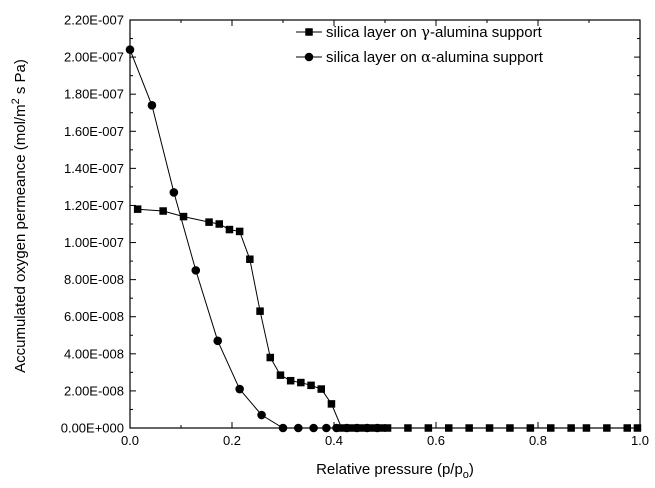  I want to click on legend-entry: silica layer on γ-alumina support, so click(419, 32).